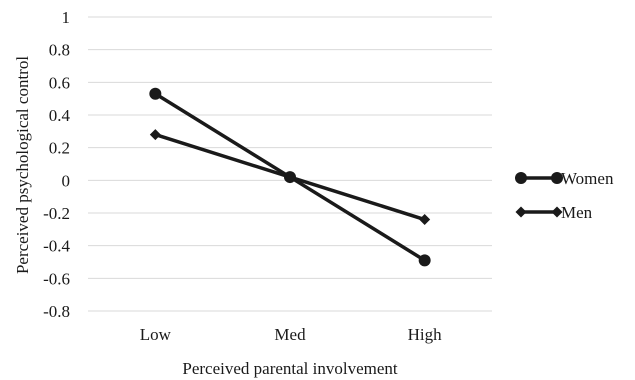 This screenshot has width=635, height=380. What do you see at coordinates (56, 164) in the screenshot?
I see `y-tick-labels: 1 0.8 0.6 0.4 0.2 0 -0.2 -0.4 -0.6 -0.8` at bounding box center [56, 164].